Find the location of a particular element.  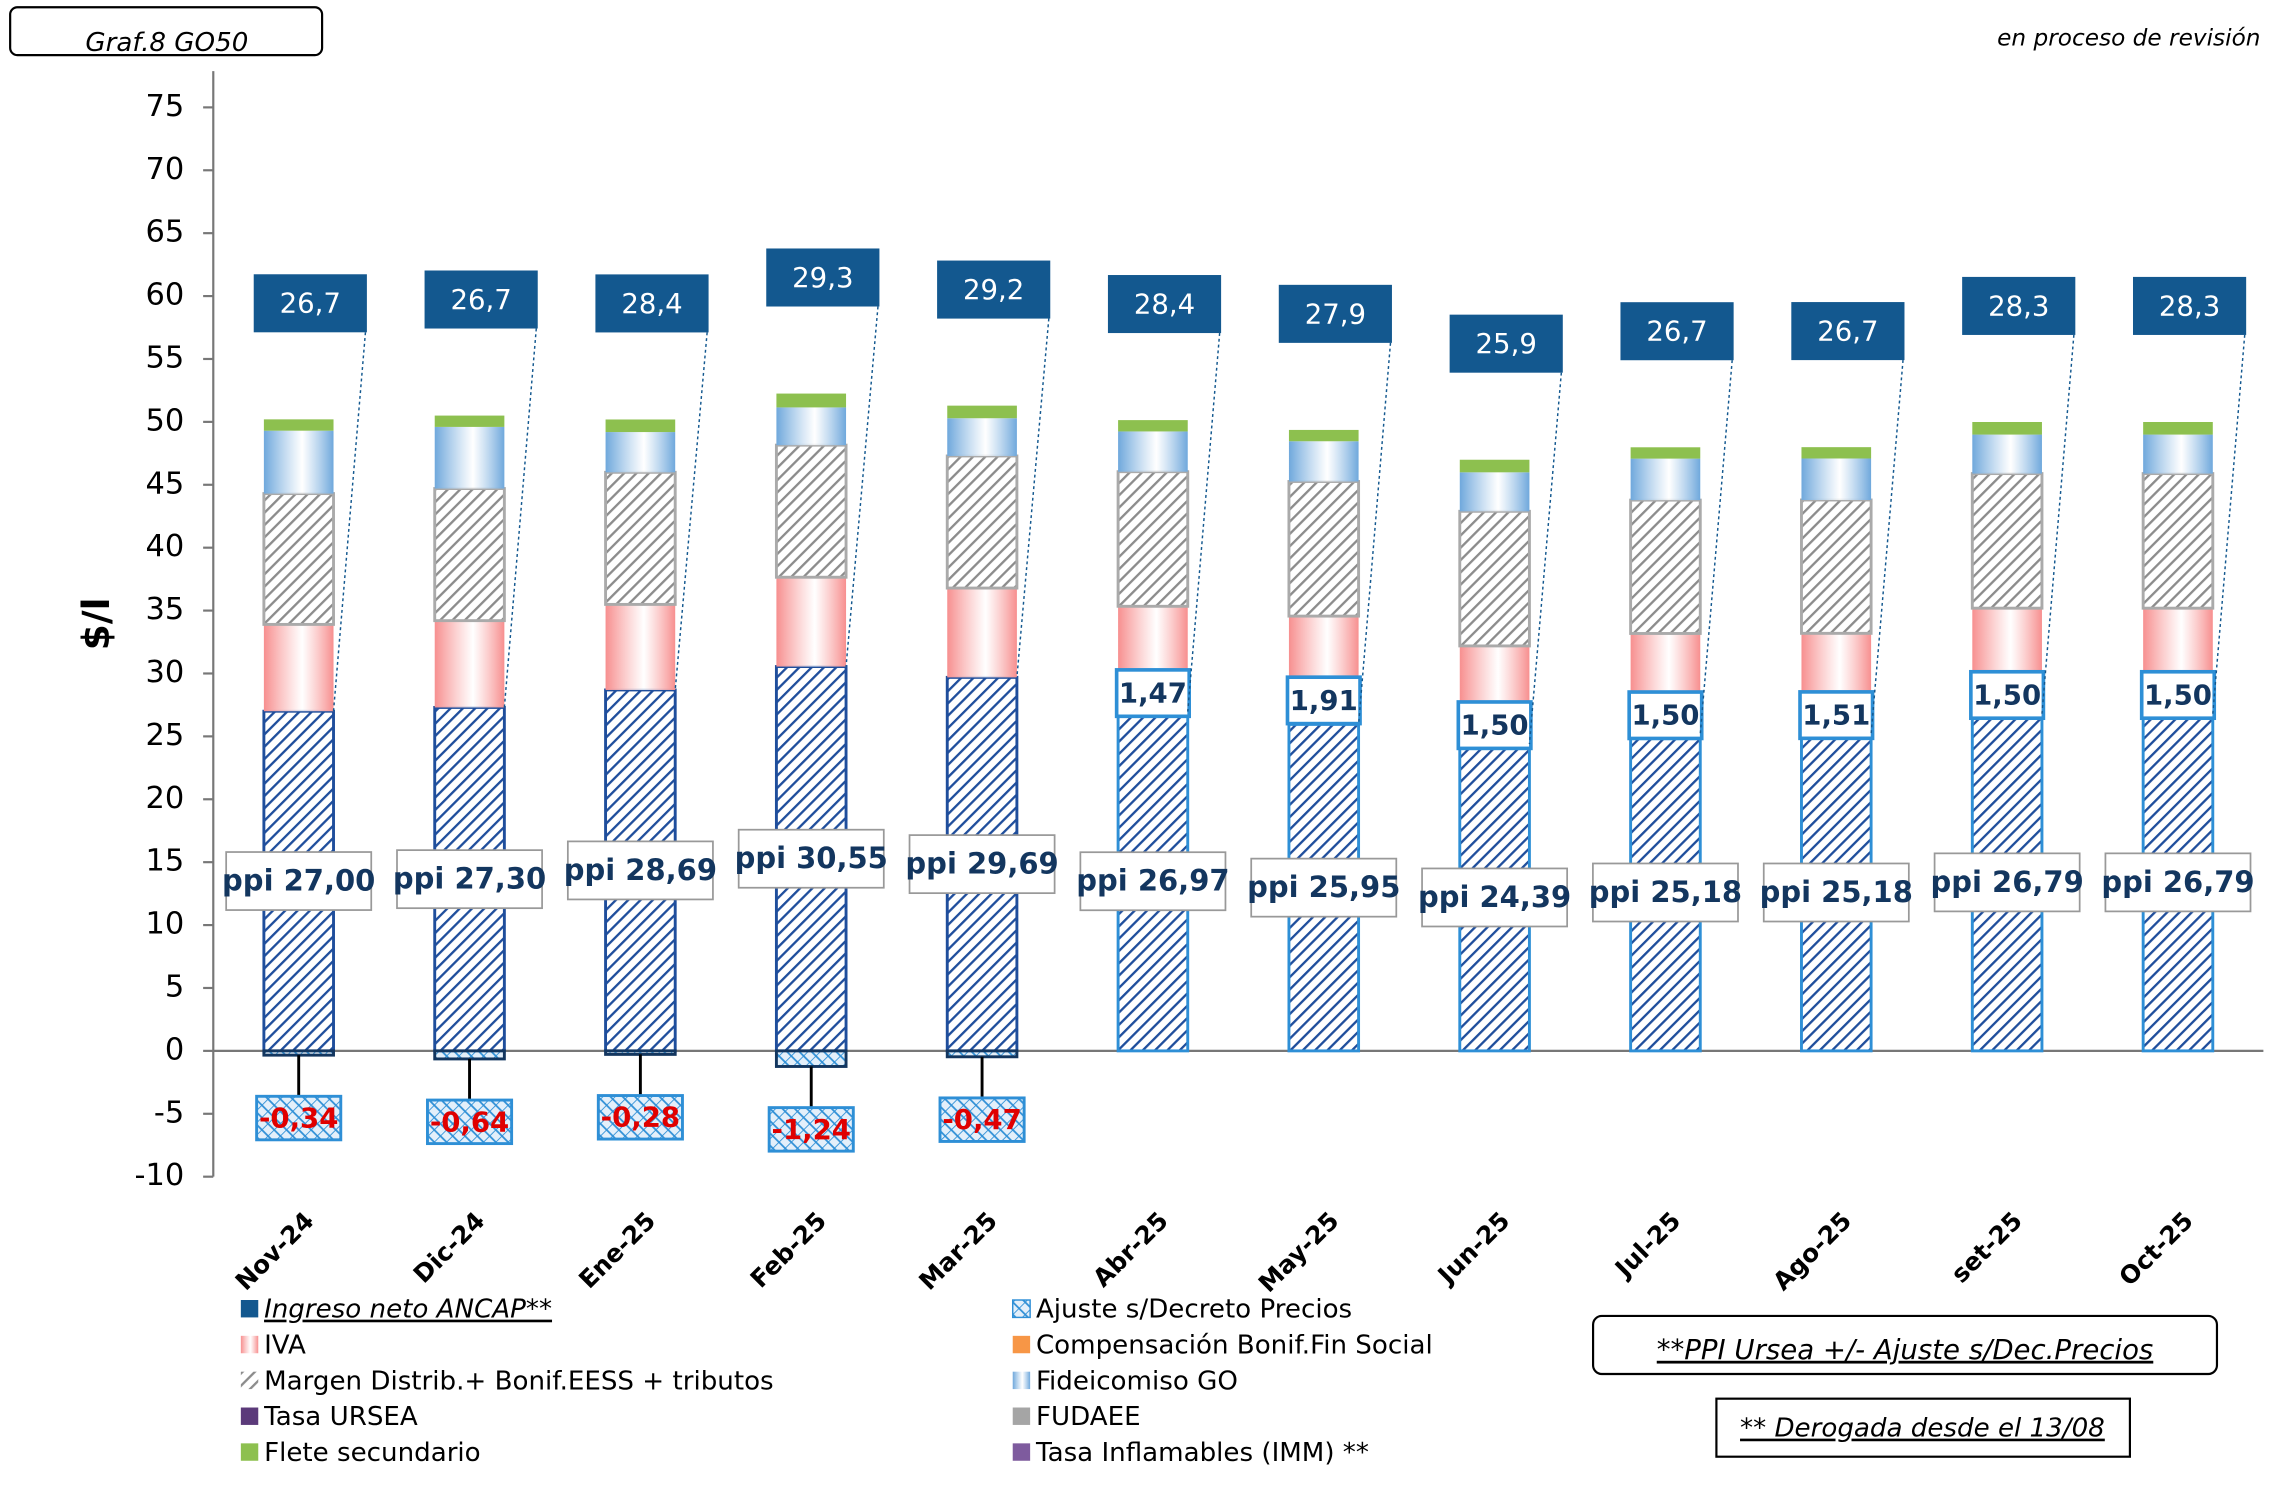

legend-label: Margen Distrib.+ Bonif.EESS + tributos is located at coordinates (519, 1381).